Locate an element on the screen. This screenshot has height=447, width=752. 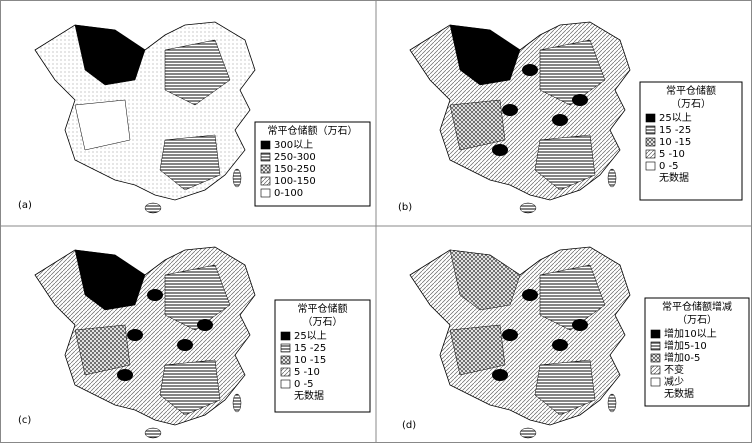
legend-title: 常平仓储额（万石） is located at coordinates (313, 130).